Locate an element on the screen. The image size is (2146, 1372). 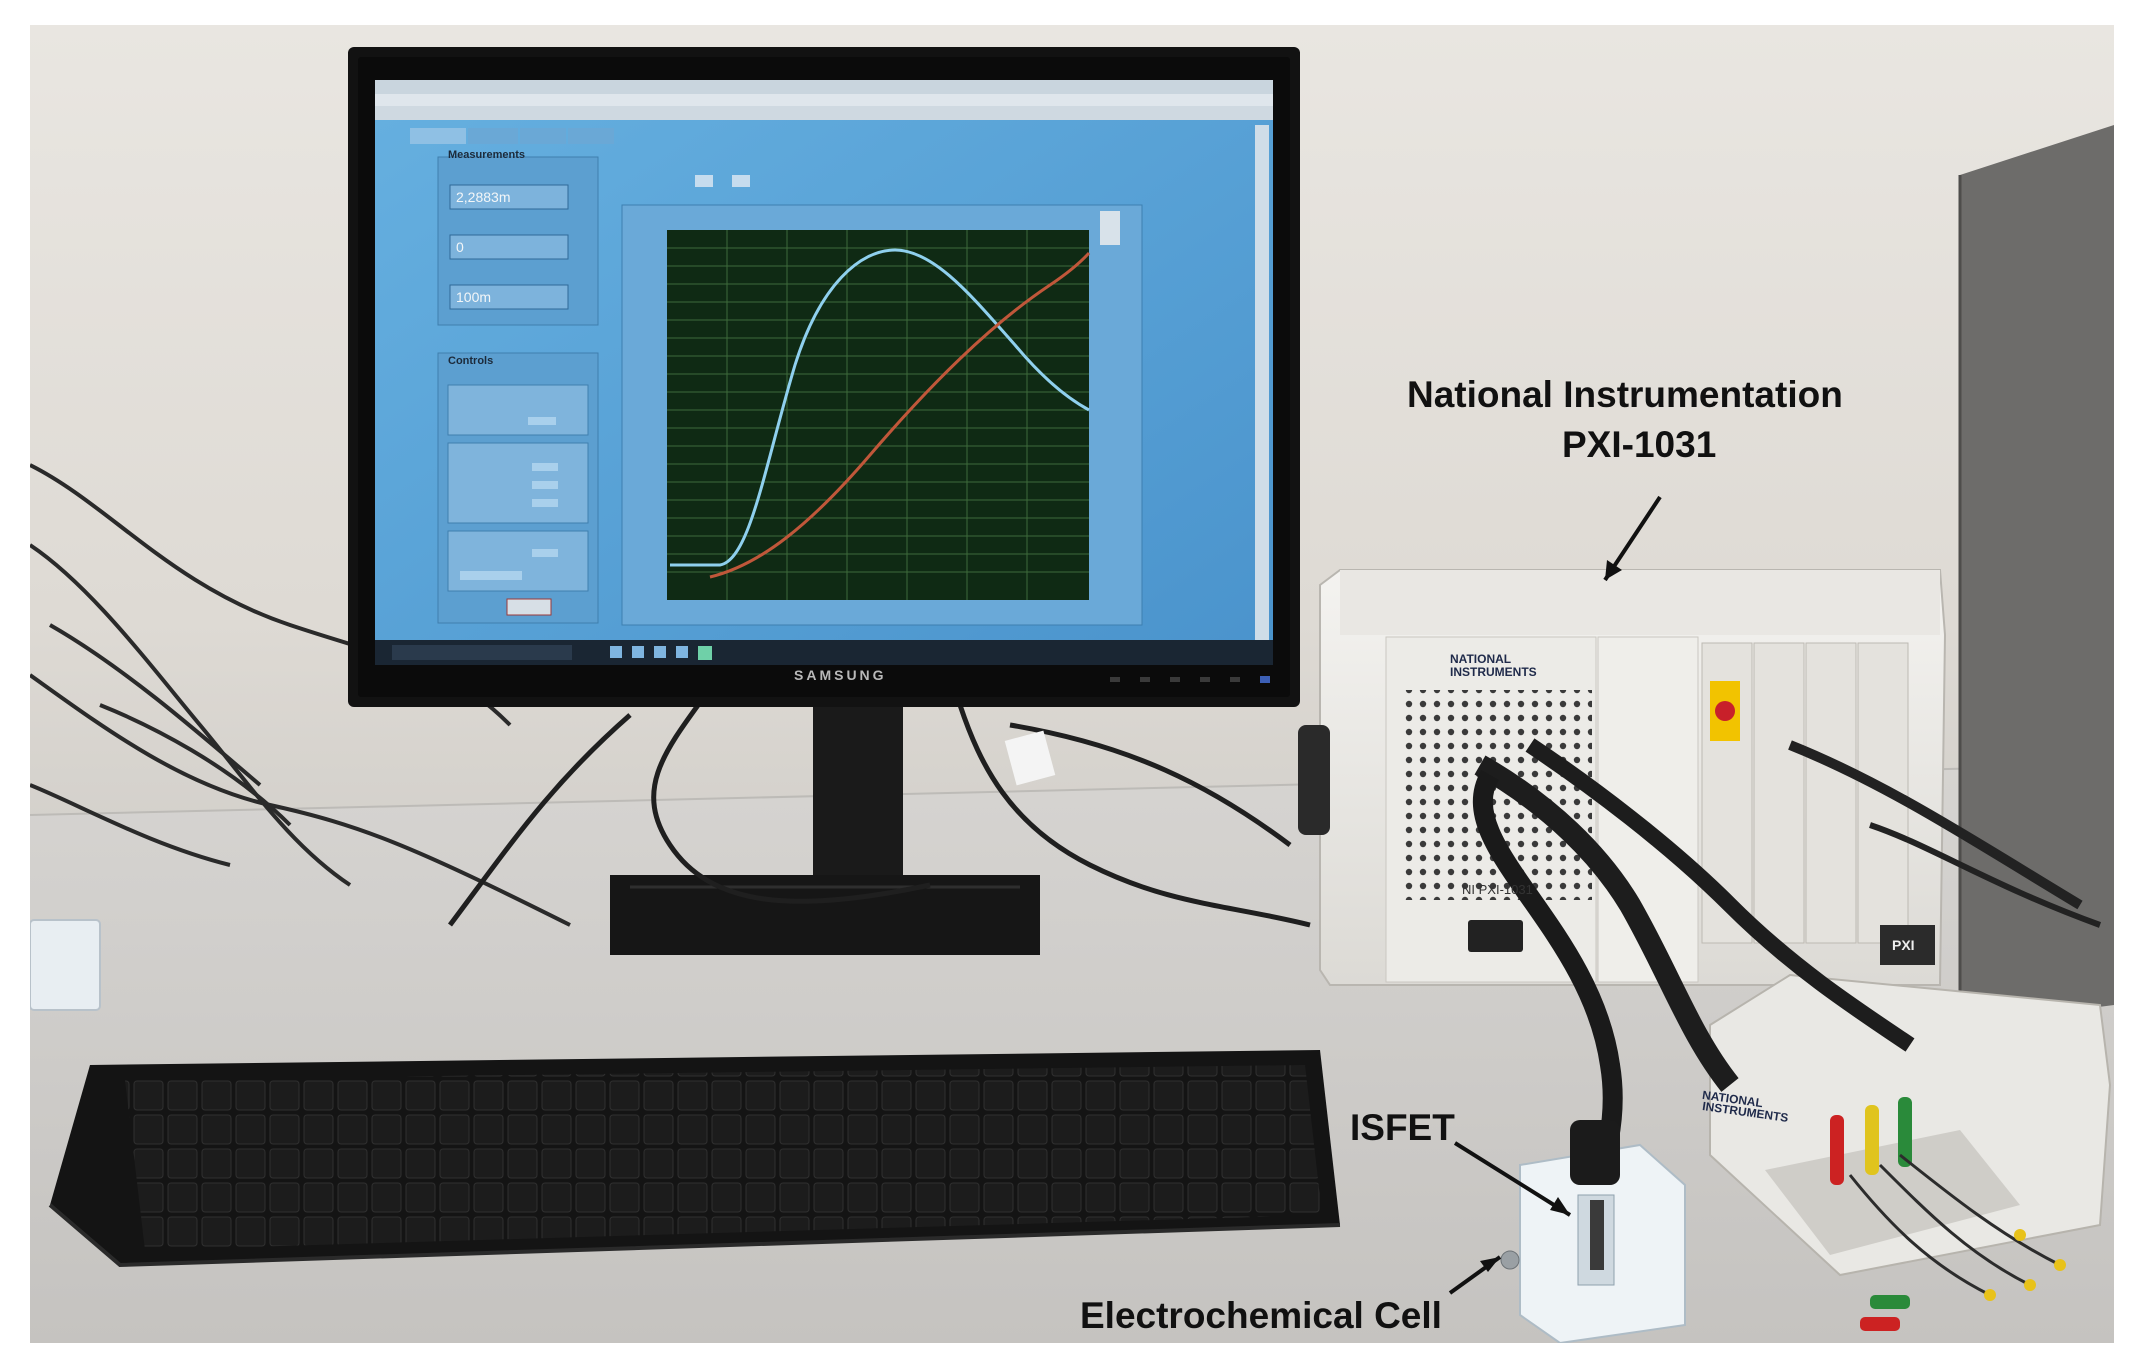
controls-title: Controls is located at coordinates (471, 361).